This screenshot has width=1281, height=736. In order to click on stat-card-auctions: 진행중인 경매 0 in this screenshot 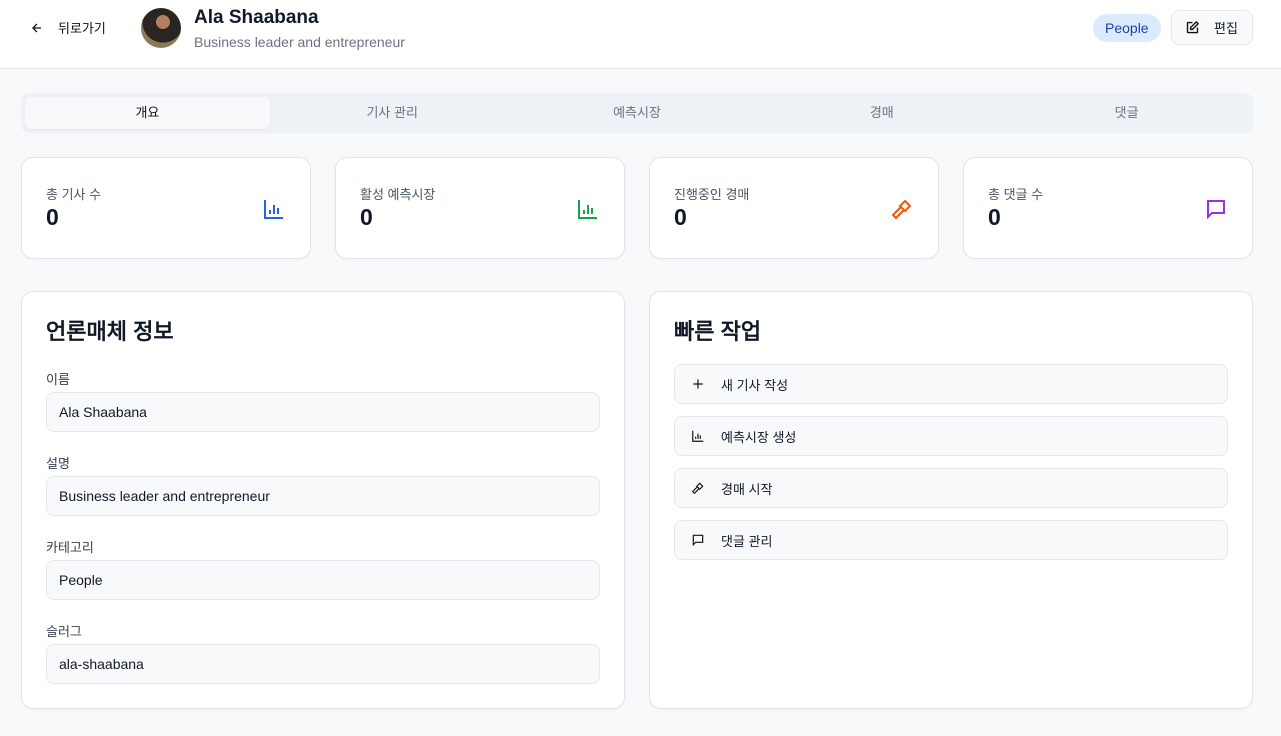, I will do `click(794, 208)`.